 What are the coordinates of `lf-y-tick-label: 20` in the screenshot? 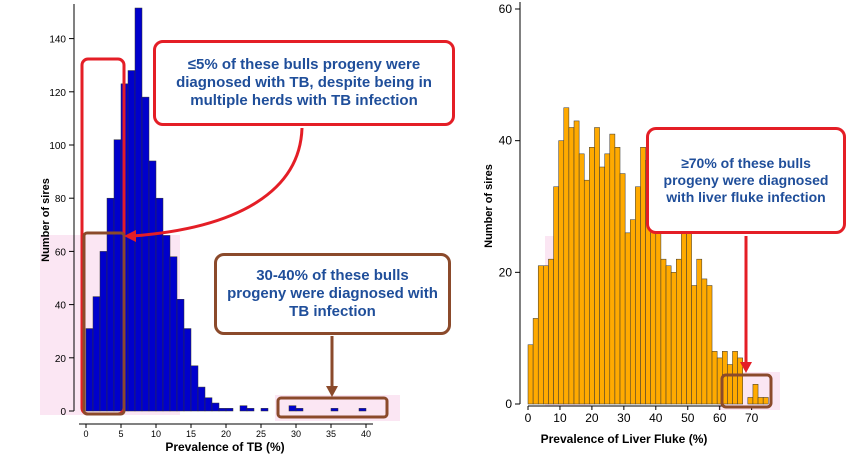 It's located at (506, 272).